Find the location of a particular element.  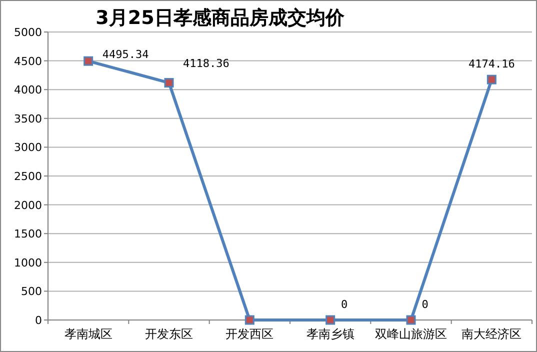

y-tick-label: 2500 is located at coordinates (28, 176).